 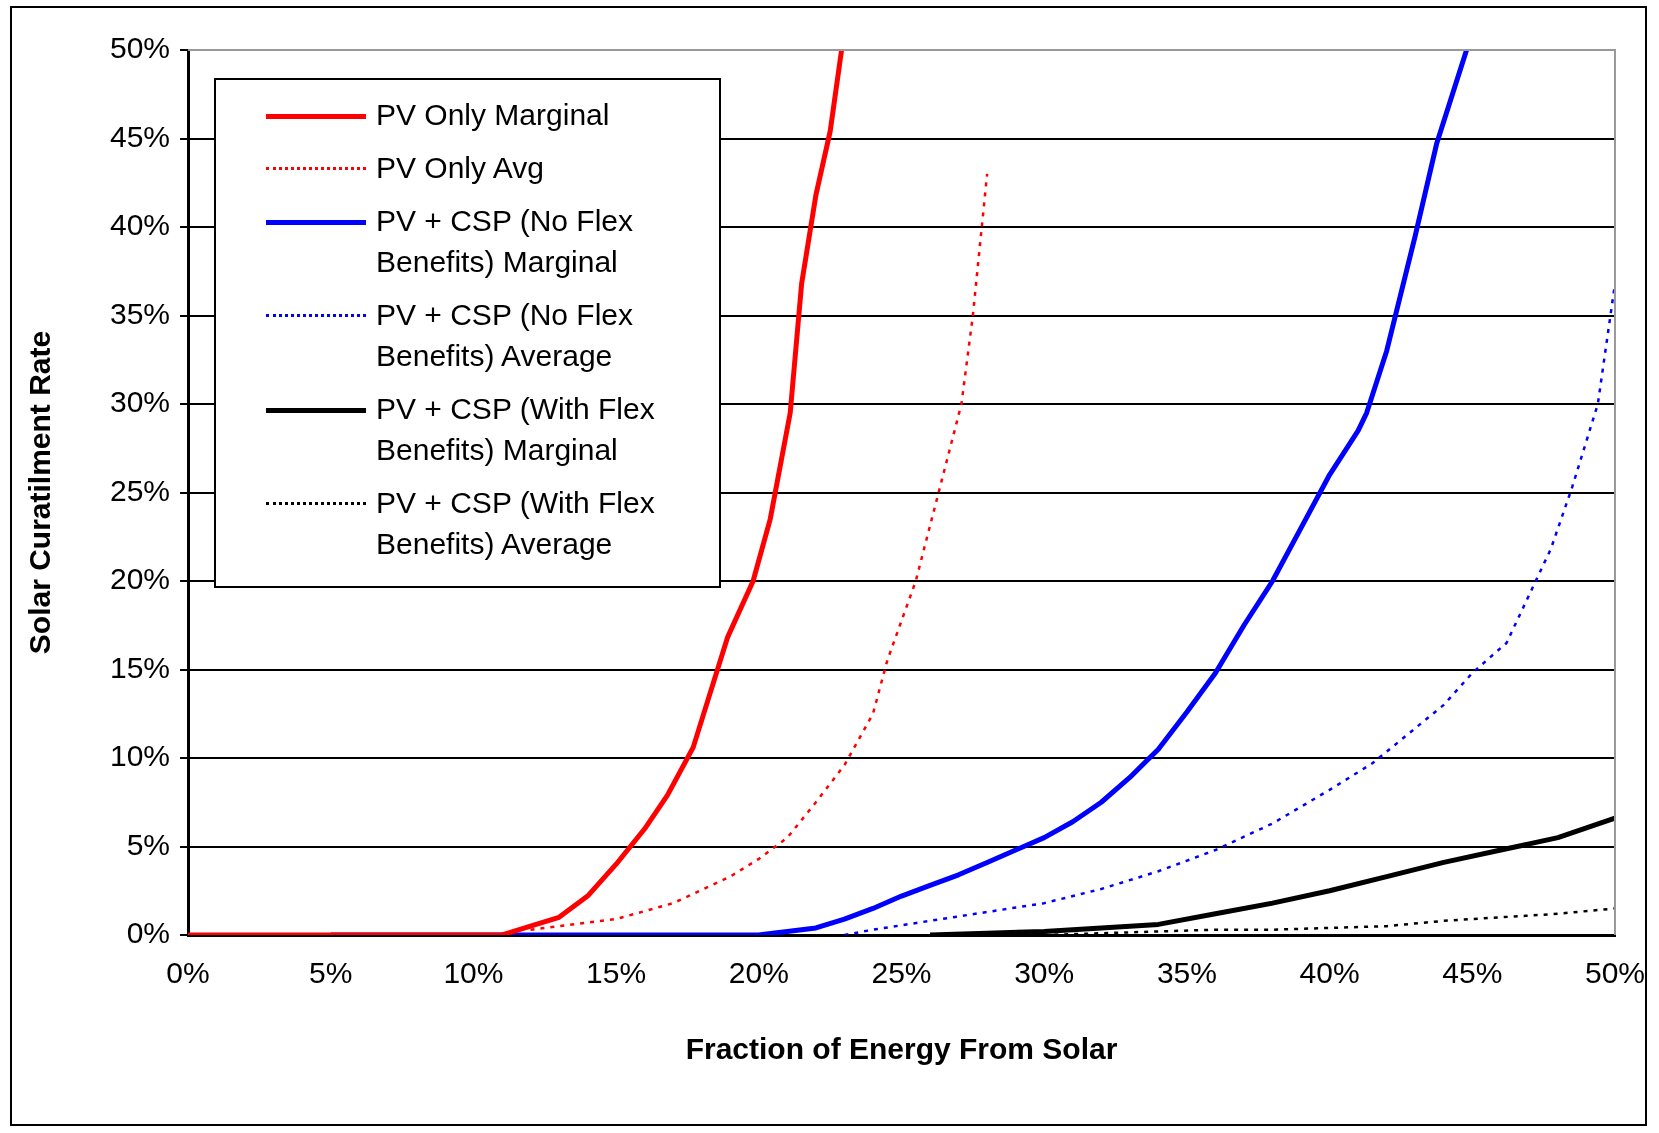 What do you see at coordinates (140, 48) in the screenshot?
I see `y-tick-label: 50%` at bounding box center [140, 48].